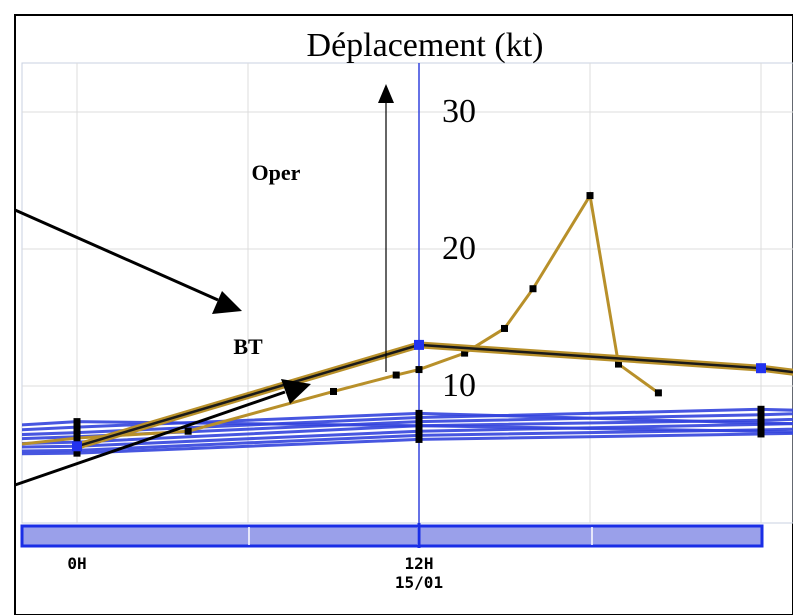 Image resolution: width=793 pixels, height=615 pixels. Describe the element at coordinates (419, 582) in the screenshot. I see `x-tick-sublabel: 15/01` at that location.